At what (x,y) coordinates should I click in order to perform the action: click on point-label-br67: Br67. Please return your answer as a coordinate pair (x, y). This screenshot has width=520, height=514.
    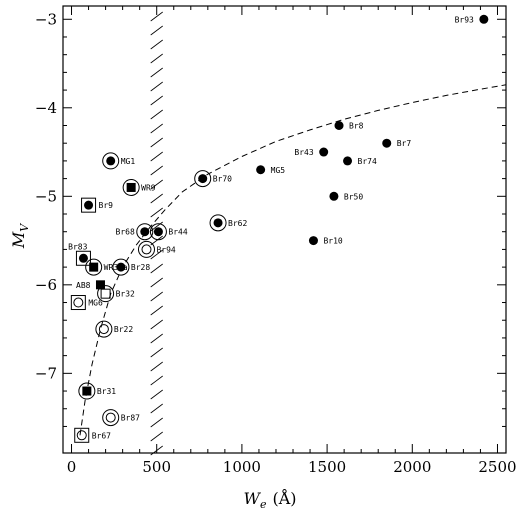
    Looking at the image, I should click on (101, 435).